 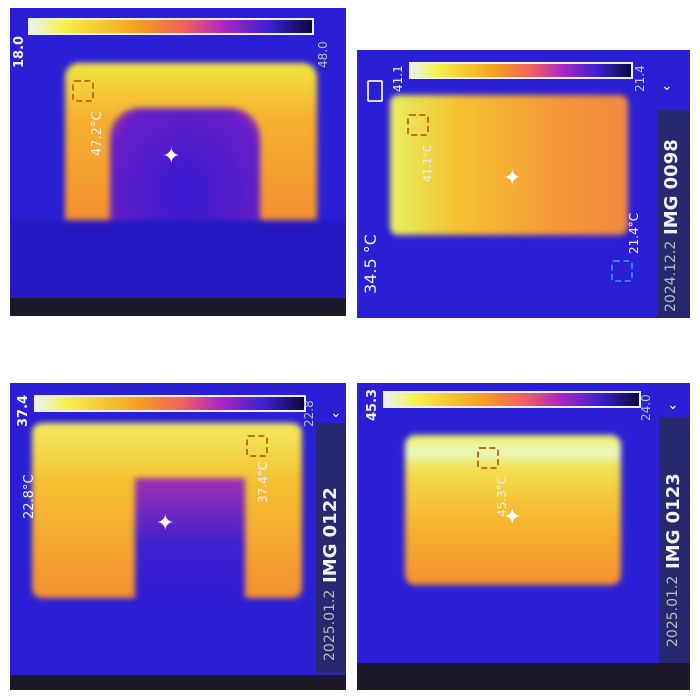 I want to click on spot-temp-label: 37.4°C, so click(x=263, y=482).